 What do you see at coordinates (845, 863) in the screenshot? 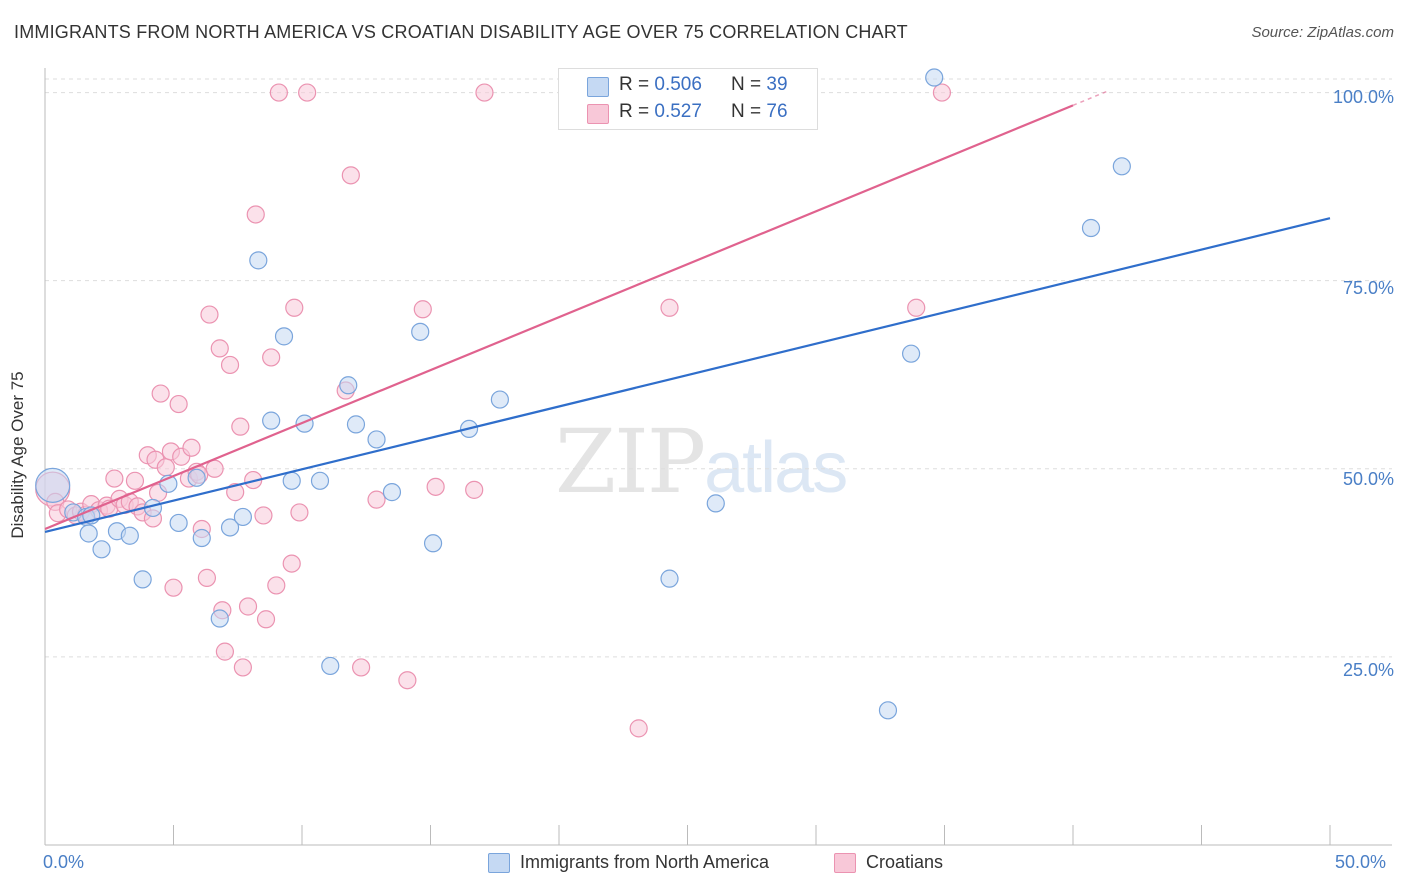
I see `legend-swatch-pink` at bounding box center [845, 863].